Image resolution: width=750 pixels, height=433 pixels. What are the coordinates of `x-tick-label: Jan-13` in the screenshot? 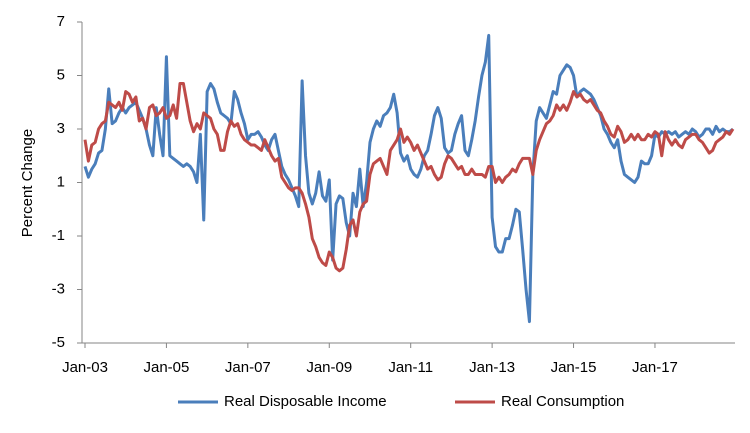 It's located at (492, 367).